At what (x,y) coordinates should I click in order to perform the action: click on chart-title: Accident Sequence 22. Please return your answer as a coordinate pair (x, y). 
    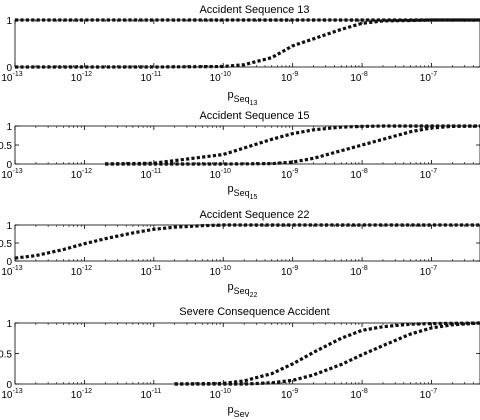
    Looking at the image, I should click on (254, 215).